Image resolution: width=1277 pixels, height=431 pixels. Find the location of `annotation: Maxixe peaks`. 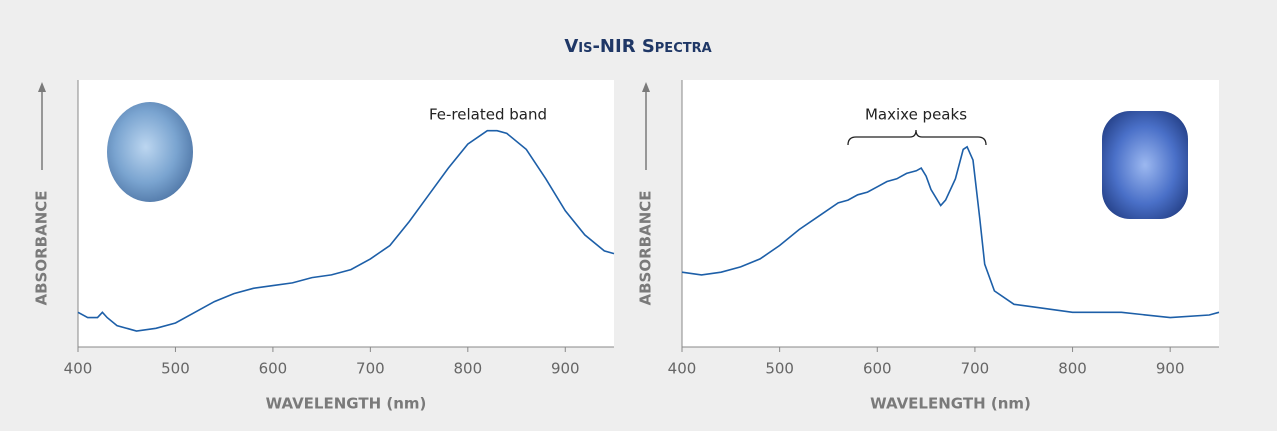

annotation: Maxixe peaks is located at coordinates (916, 115).